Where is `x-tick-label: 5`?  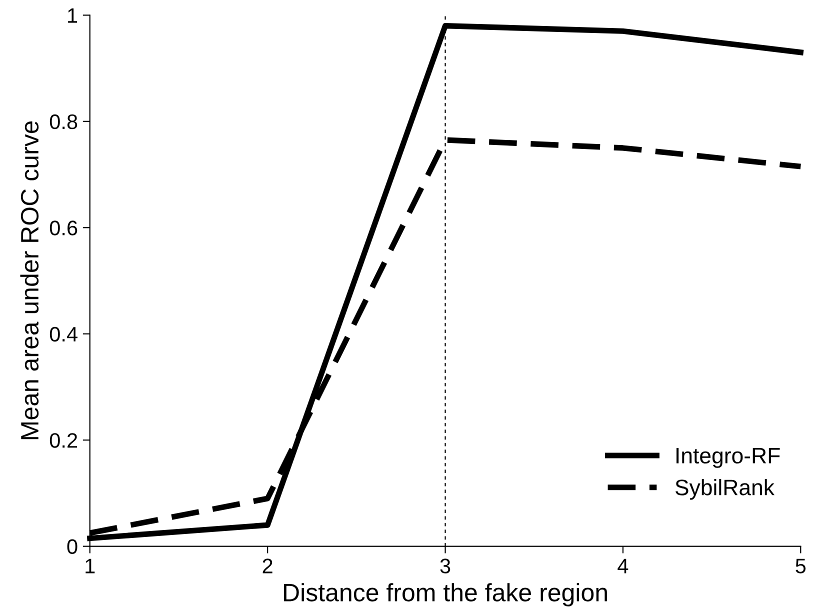
x-tick-label: 5 is located at coordinates (801, 566).